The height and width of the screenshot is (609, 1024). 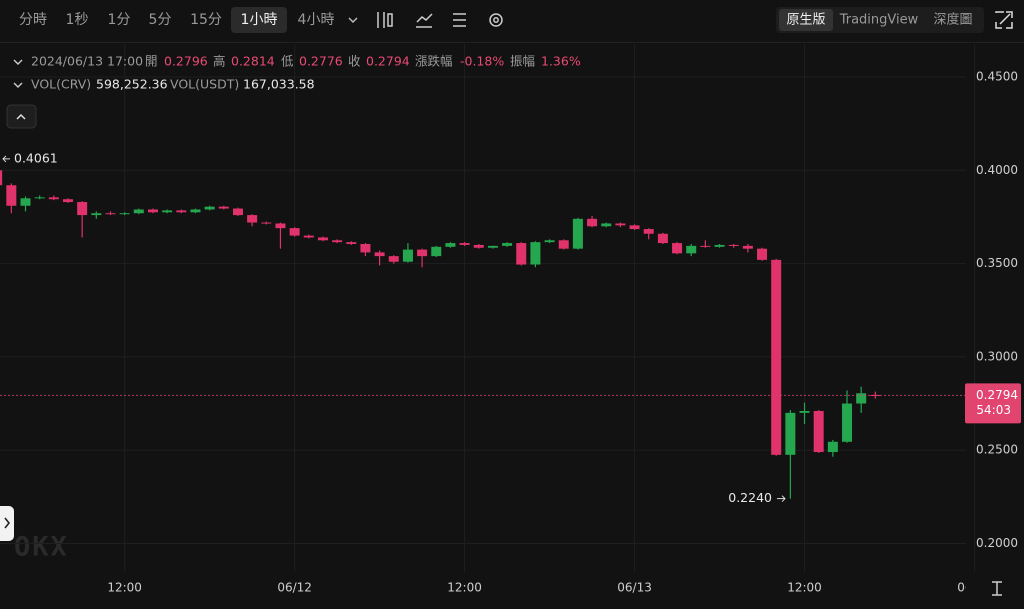 What do you see at coordinates (206, 20) in the screenshot?
I see `interval-tab: 15分` at bounding box center [206, 20].